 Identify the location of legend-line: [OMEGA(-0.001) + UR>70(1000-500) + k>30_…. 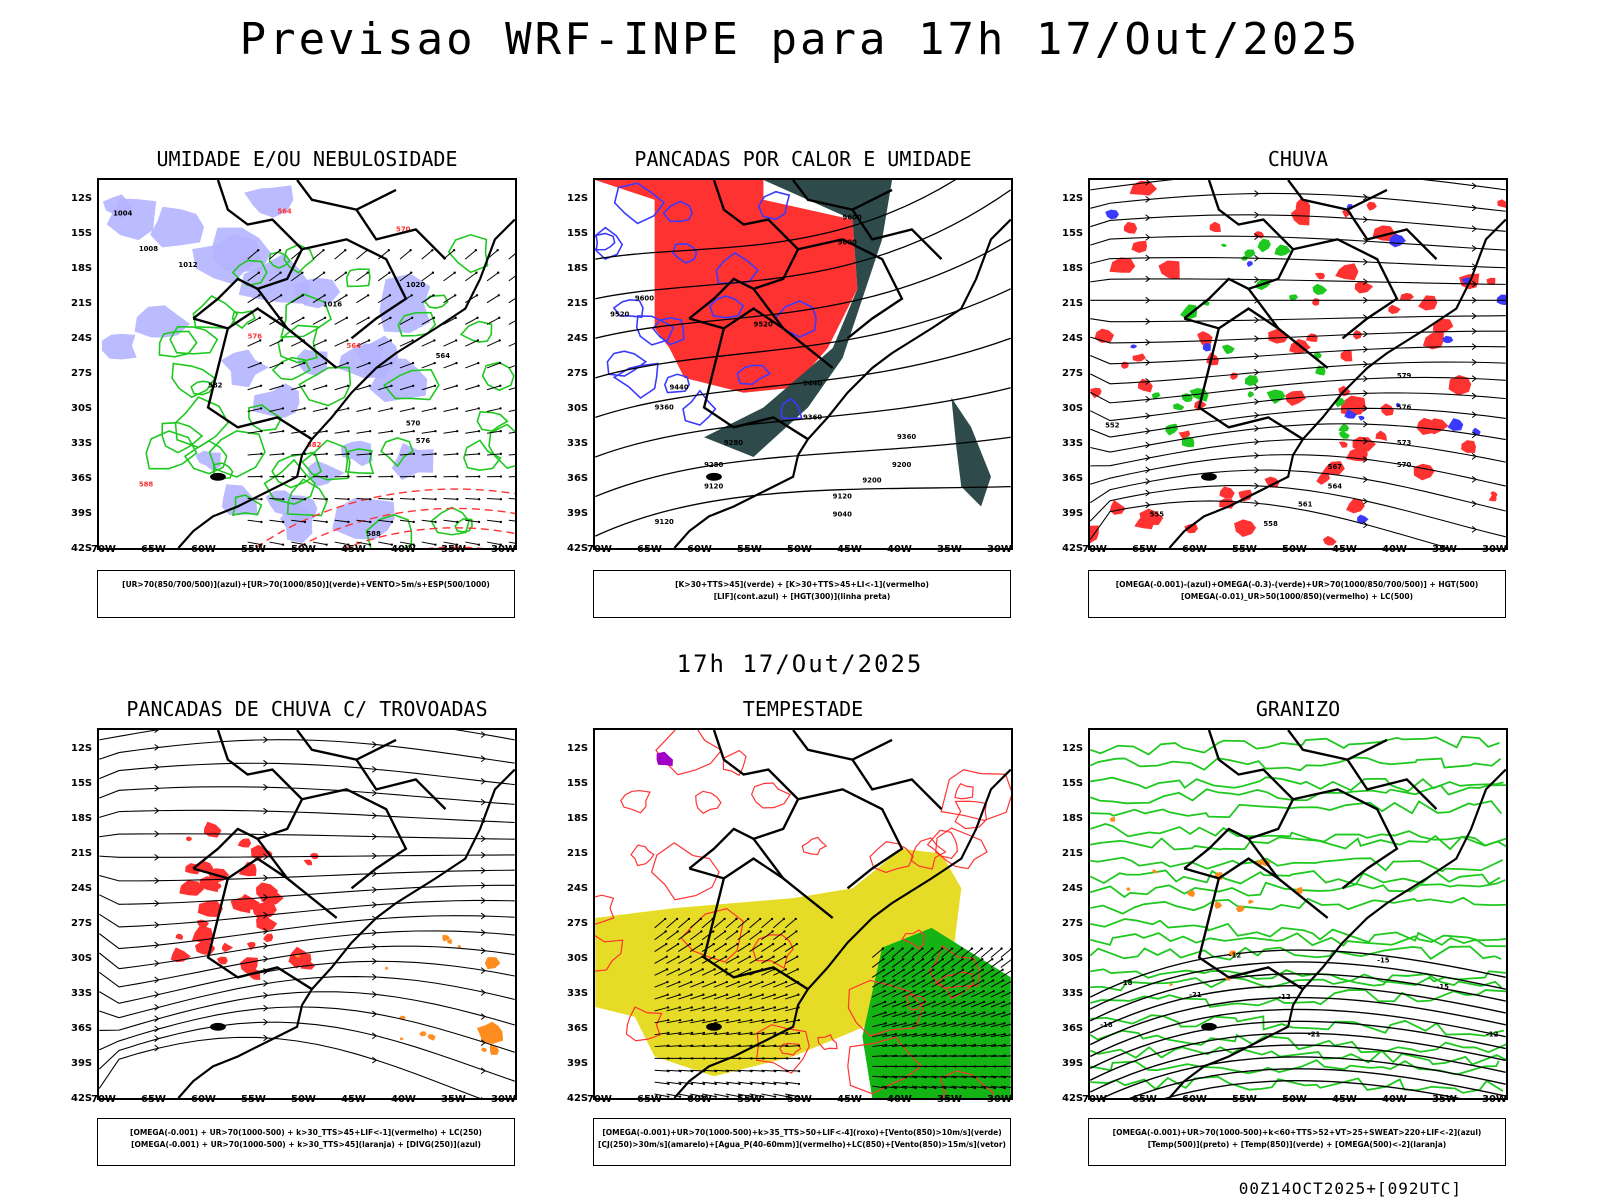
(306, 1132).